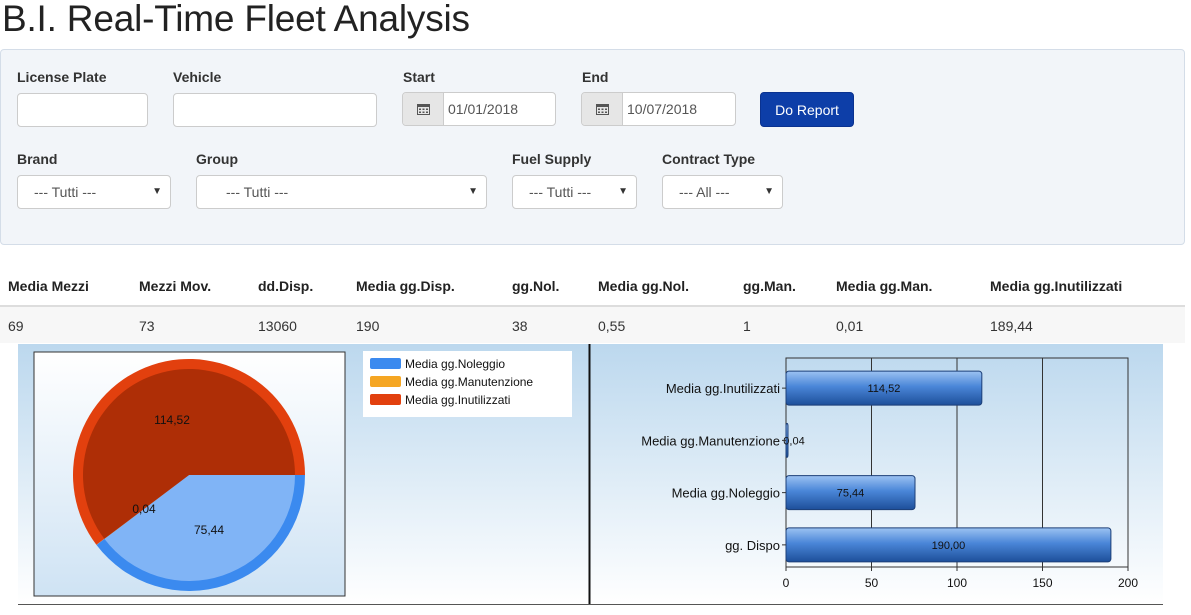  Describe the element at coordinates (710, 440) in the screenshot. I see `y-category-label: Media gg.Manutenzione` at that location.